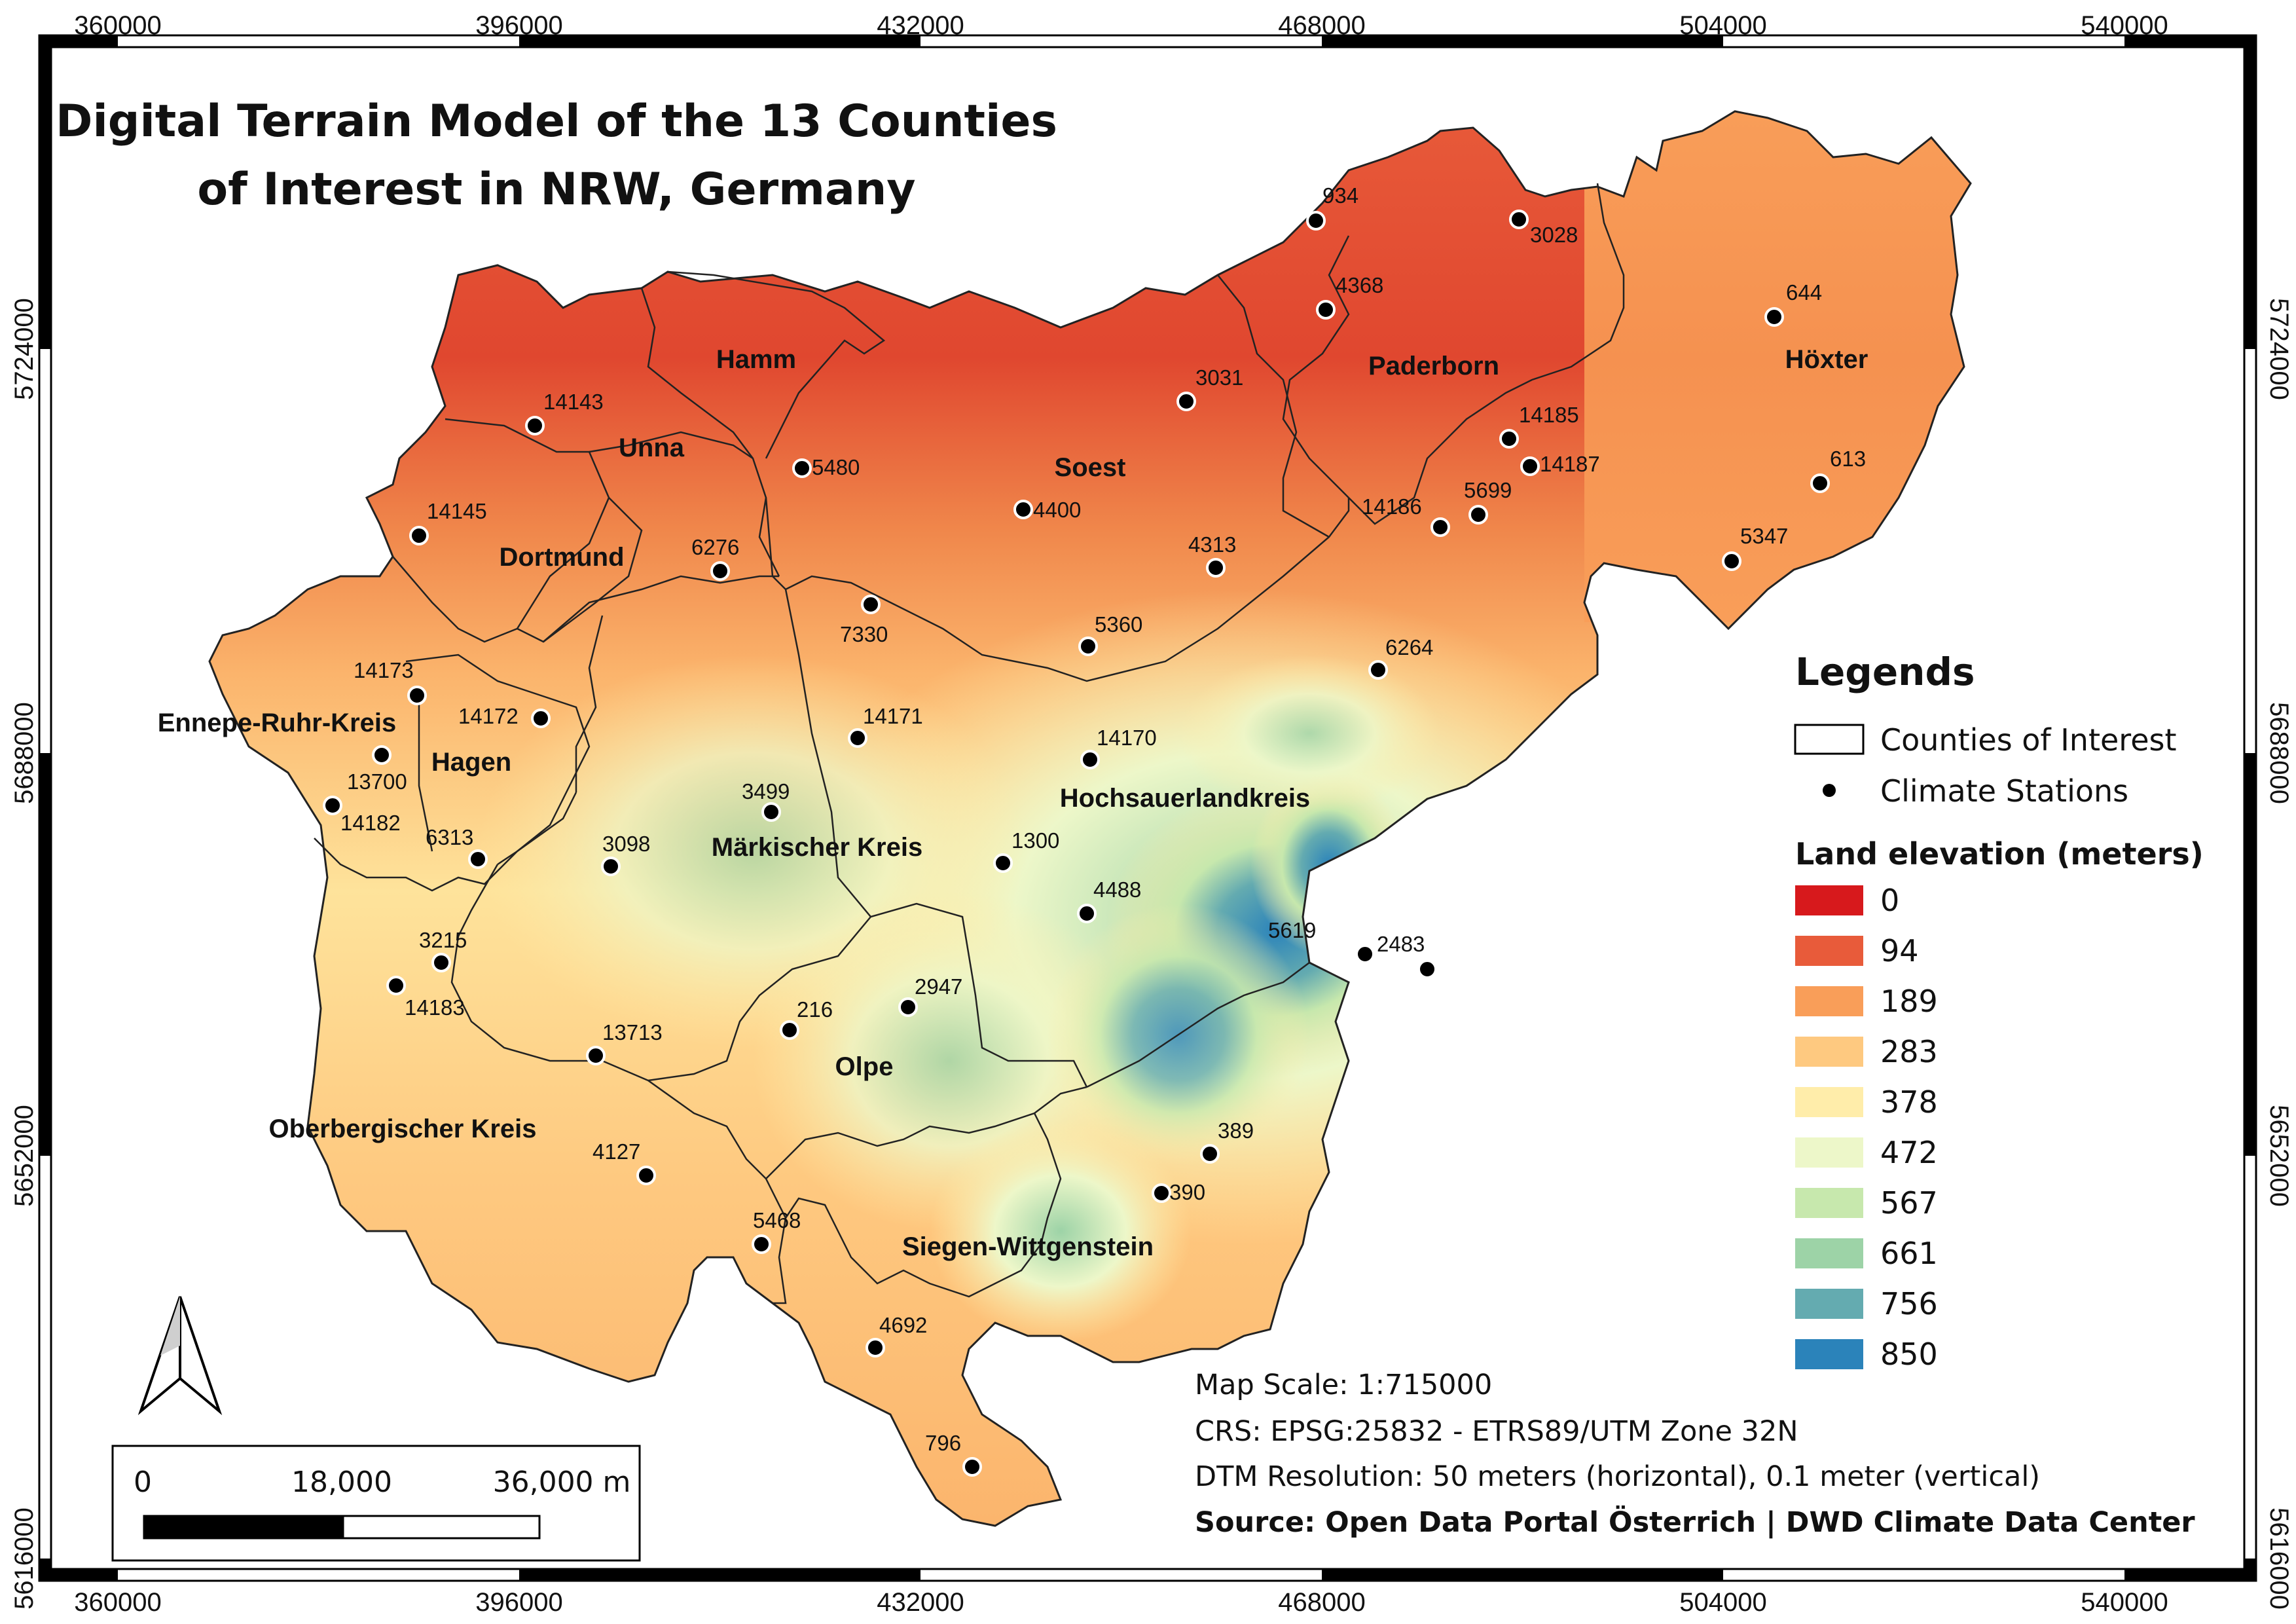 The width and height of the screenshot is (2296, 1624). What do you see at coordinates (2004, 791) in the screenshot?
I see `legend-stations-label: Climate Stations` at bounding box center [2004, 791].